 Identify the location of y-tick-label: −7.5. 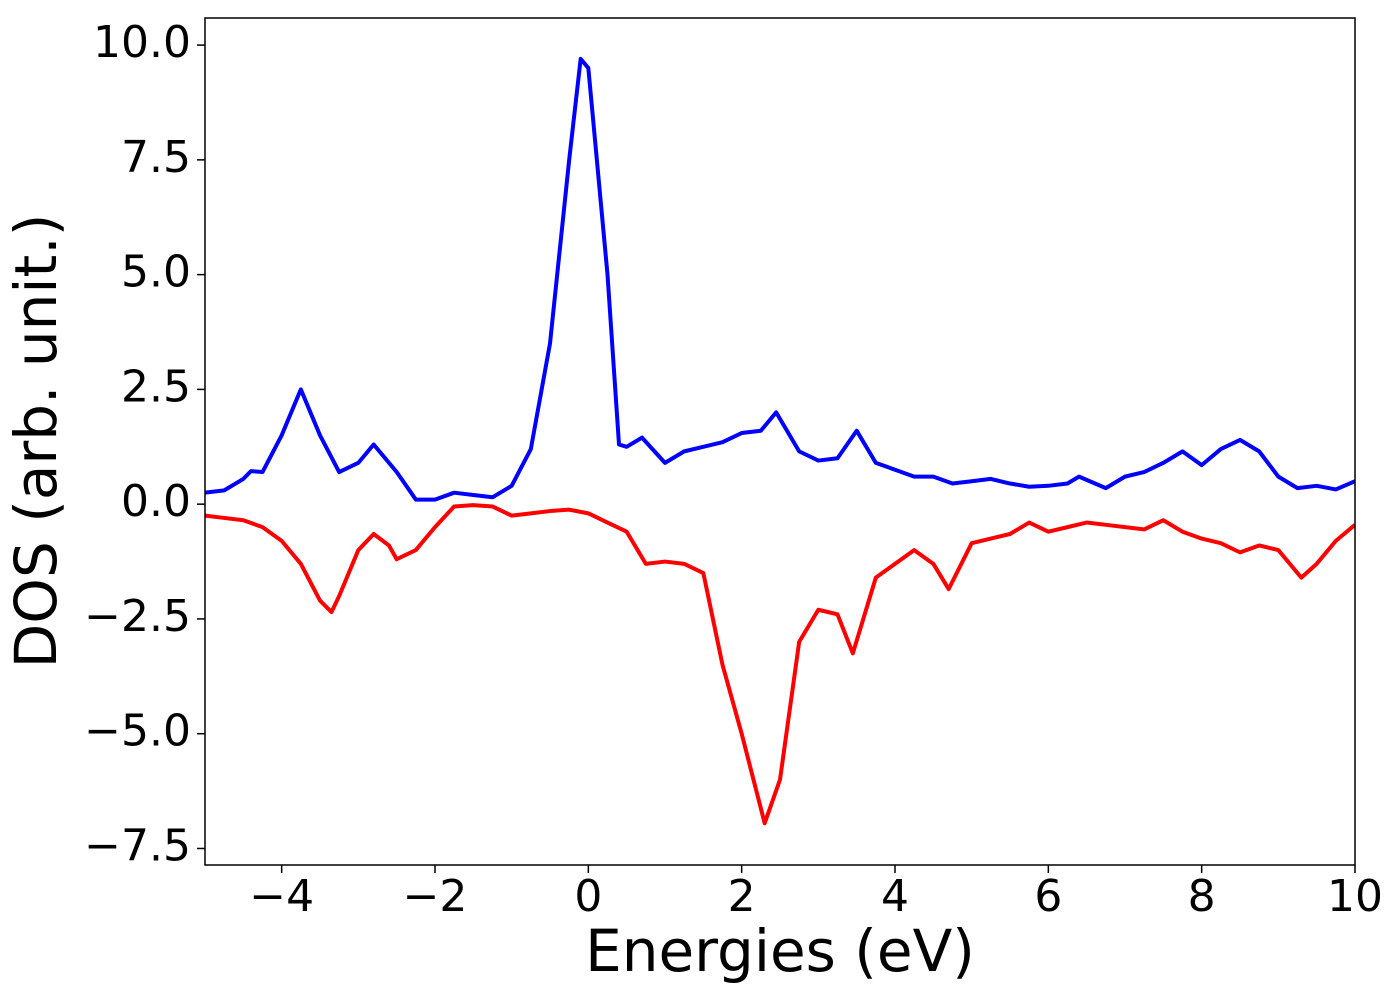
(137, 845).